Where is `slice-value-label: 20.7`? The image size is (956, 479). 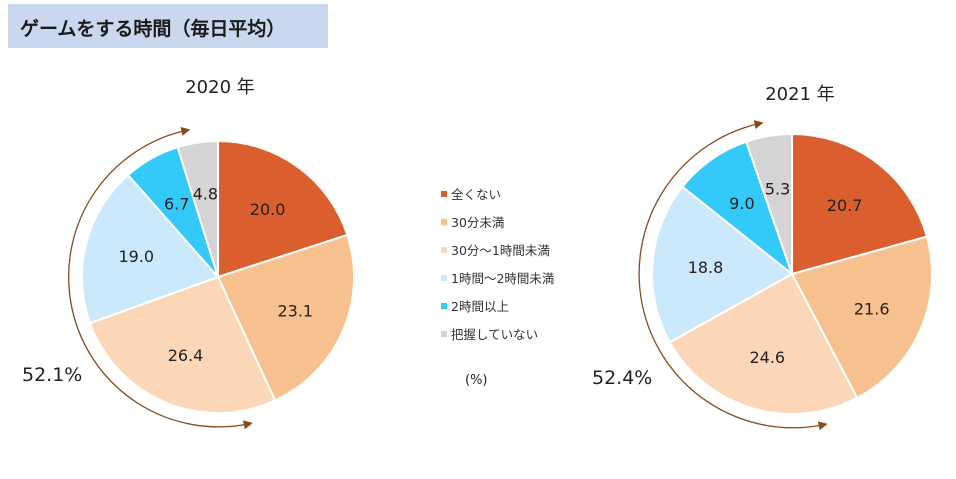 slice-value-label: 20.7 is located at coordinates (845, 205).